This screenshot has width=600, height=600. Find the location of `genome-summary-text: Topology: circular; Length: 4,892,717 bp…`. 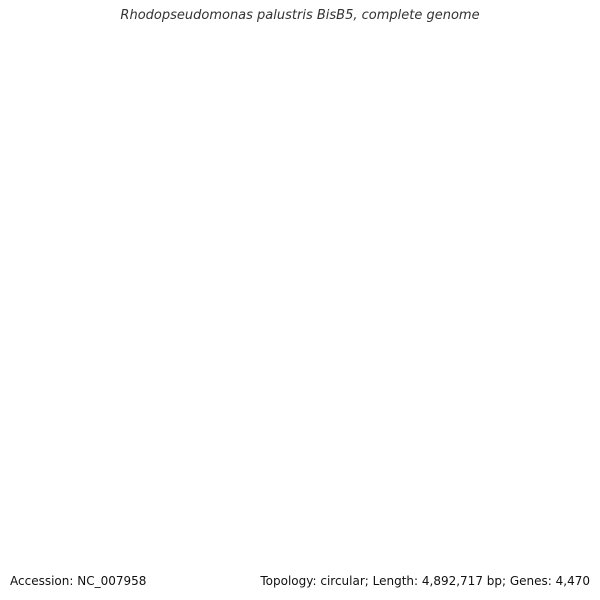

genome-summary-text: Topology: circular; Length: 4,892,717 bp… is located at coordinates (425, 581).